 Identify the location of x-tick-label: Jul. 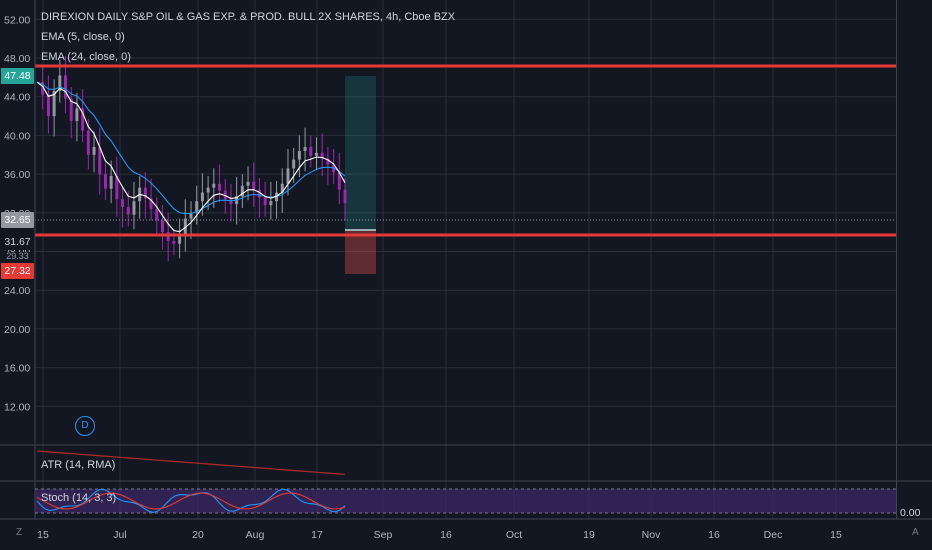
(119, 535).